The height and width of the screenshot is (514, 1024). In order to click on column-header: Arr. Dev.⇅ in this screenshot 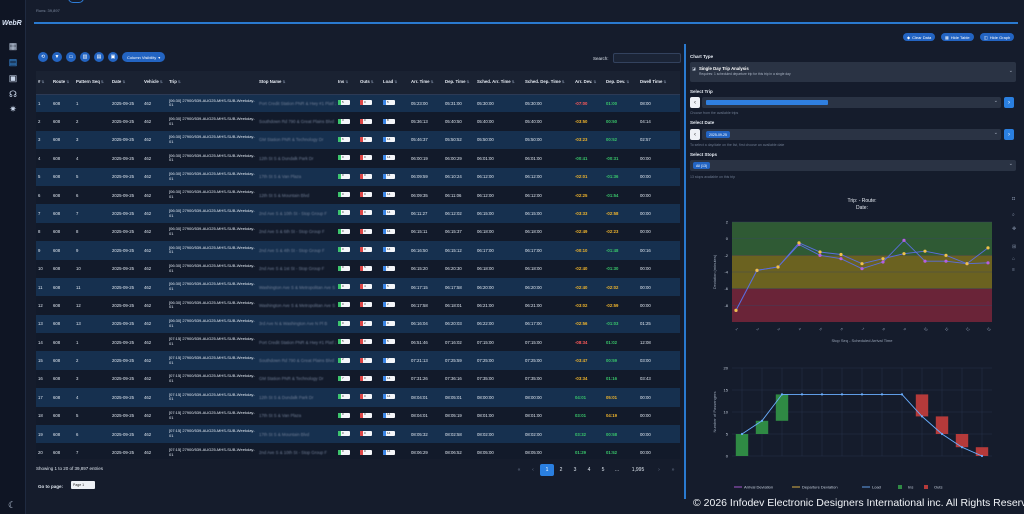, I will do `click(588, 83)`.